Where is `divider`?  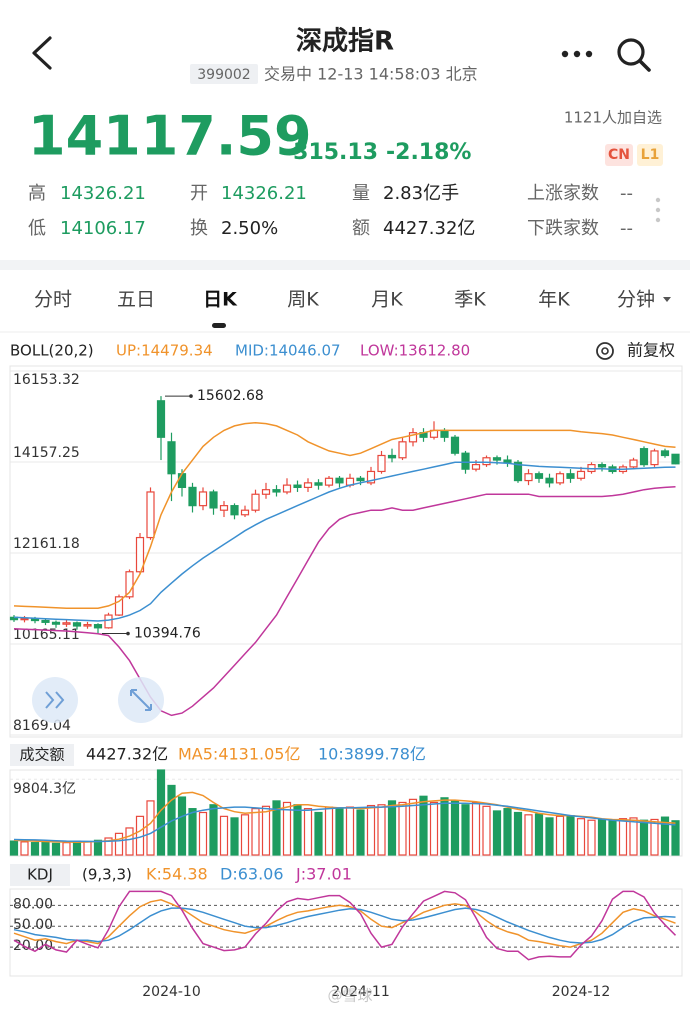 divider is located at coordinates (345, 265).